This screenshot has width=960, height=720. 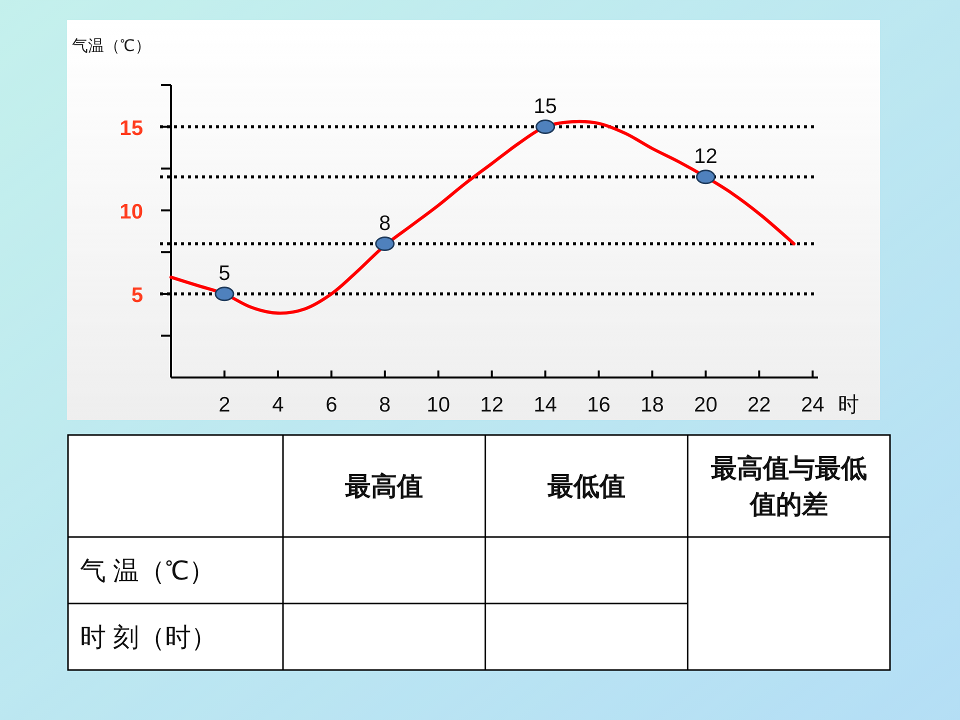 I want to click on x-tick-label: 14, so click(x=546, y=405).